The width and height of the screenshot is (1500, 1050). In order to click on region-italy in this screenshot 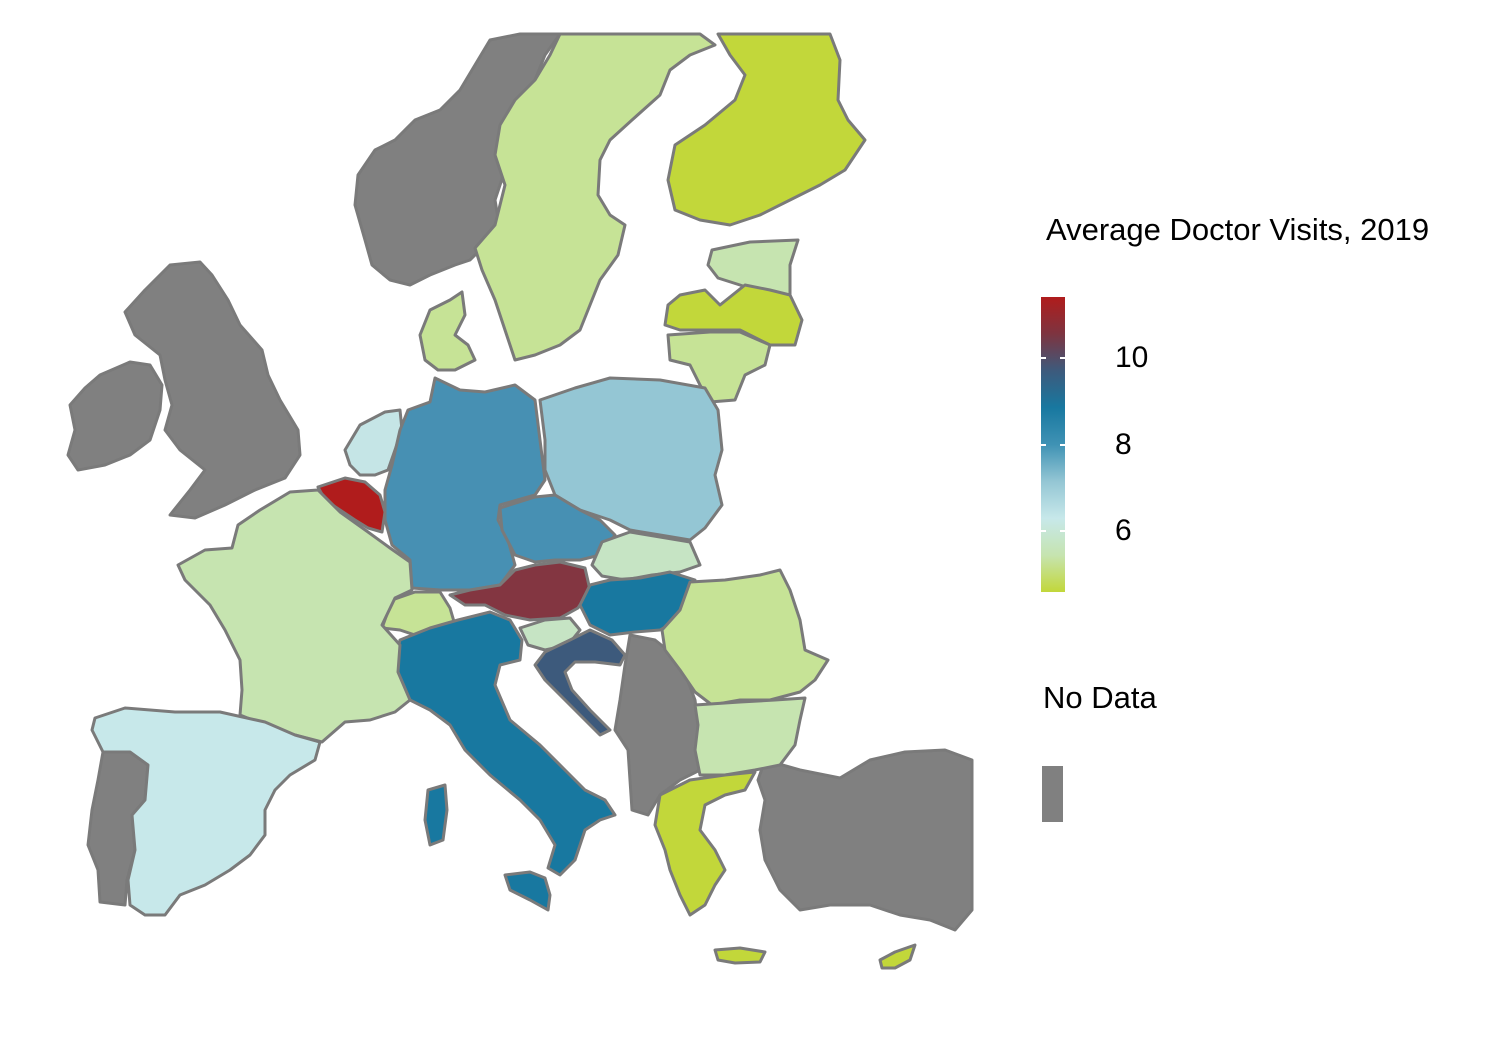, I will do `click(505, 743)`.